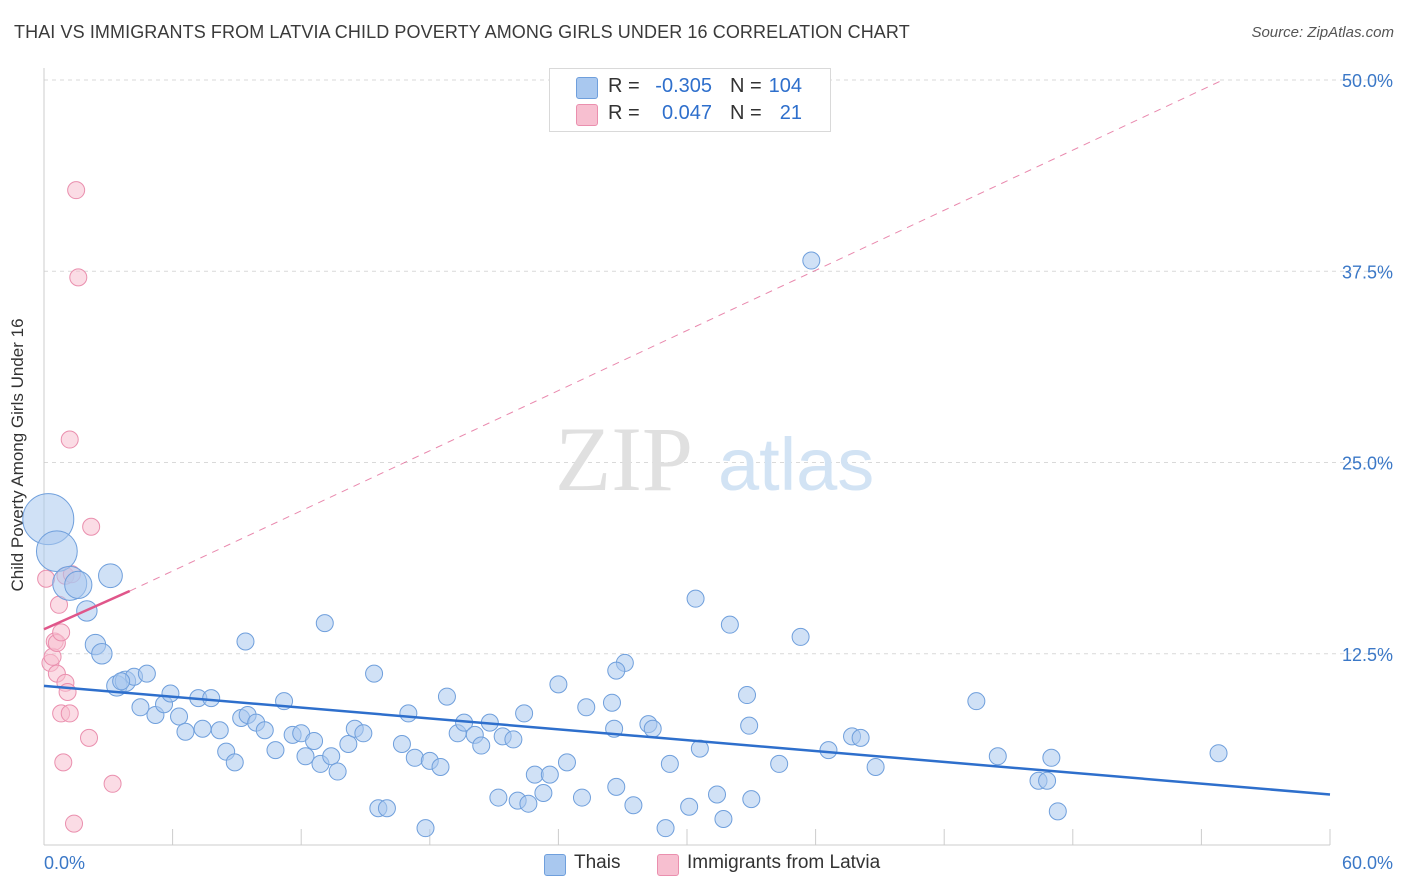  I want to click on latvia-trend-line, so click(87, 610).